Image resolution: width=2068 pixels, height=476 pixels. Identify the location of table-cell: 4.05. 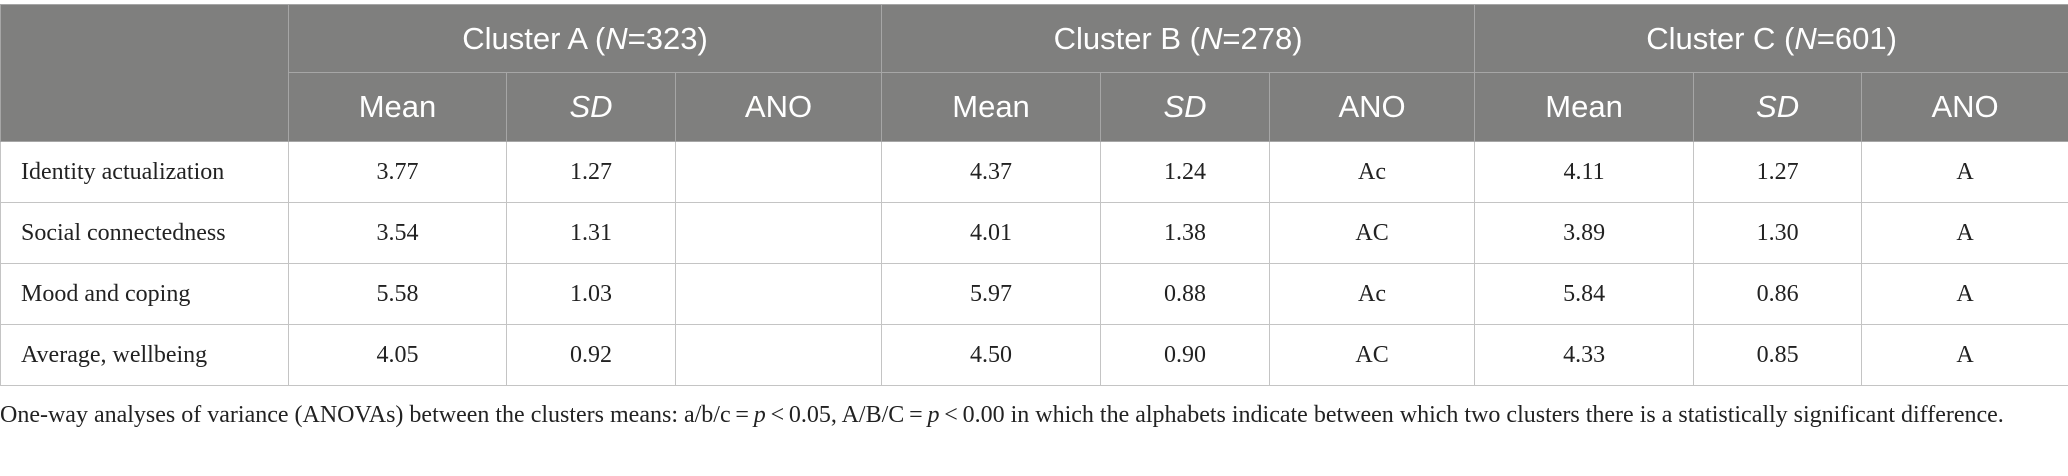
(397, 355).